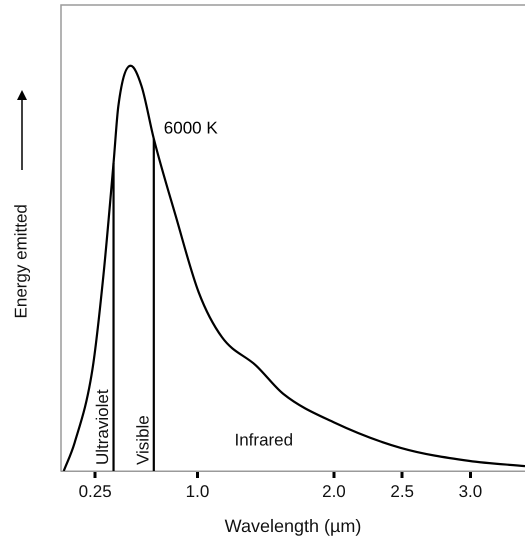 The height and width of the screenshot is (546, 525). Describe the element at coordinates (191, 128) in the screenshot. I see `series-label: 6000 K` at that location.